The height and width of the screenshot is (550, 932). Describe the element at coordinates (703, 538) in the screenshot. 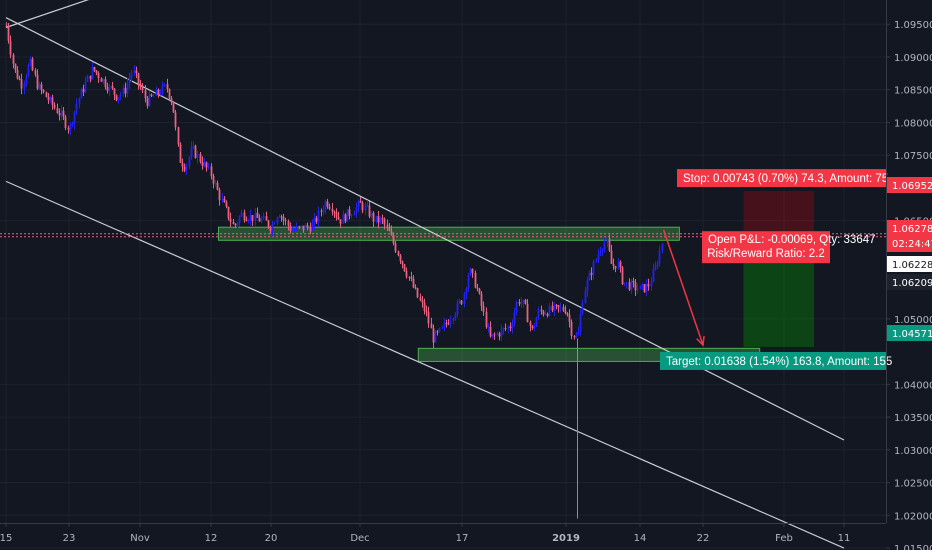

I see `x-tick-label: 22` at that location.